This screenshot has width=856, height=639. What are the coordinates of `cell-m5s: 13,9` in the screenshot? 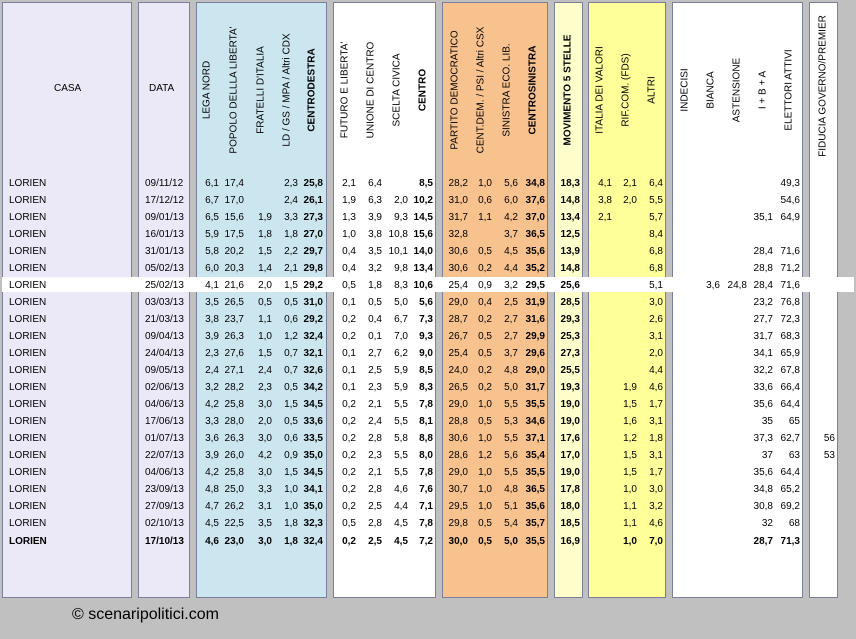 It's located at (570, 251).